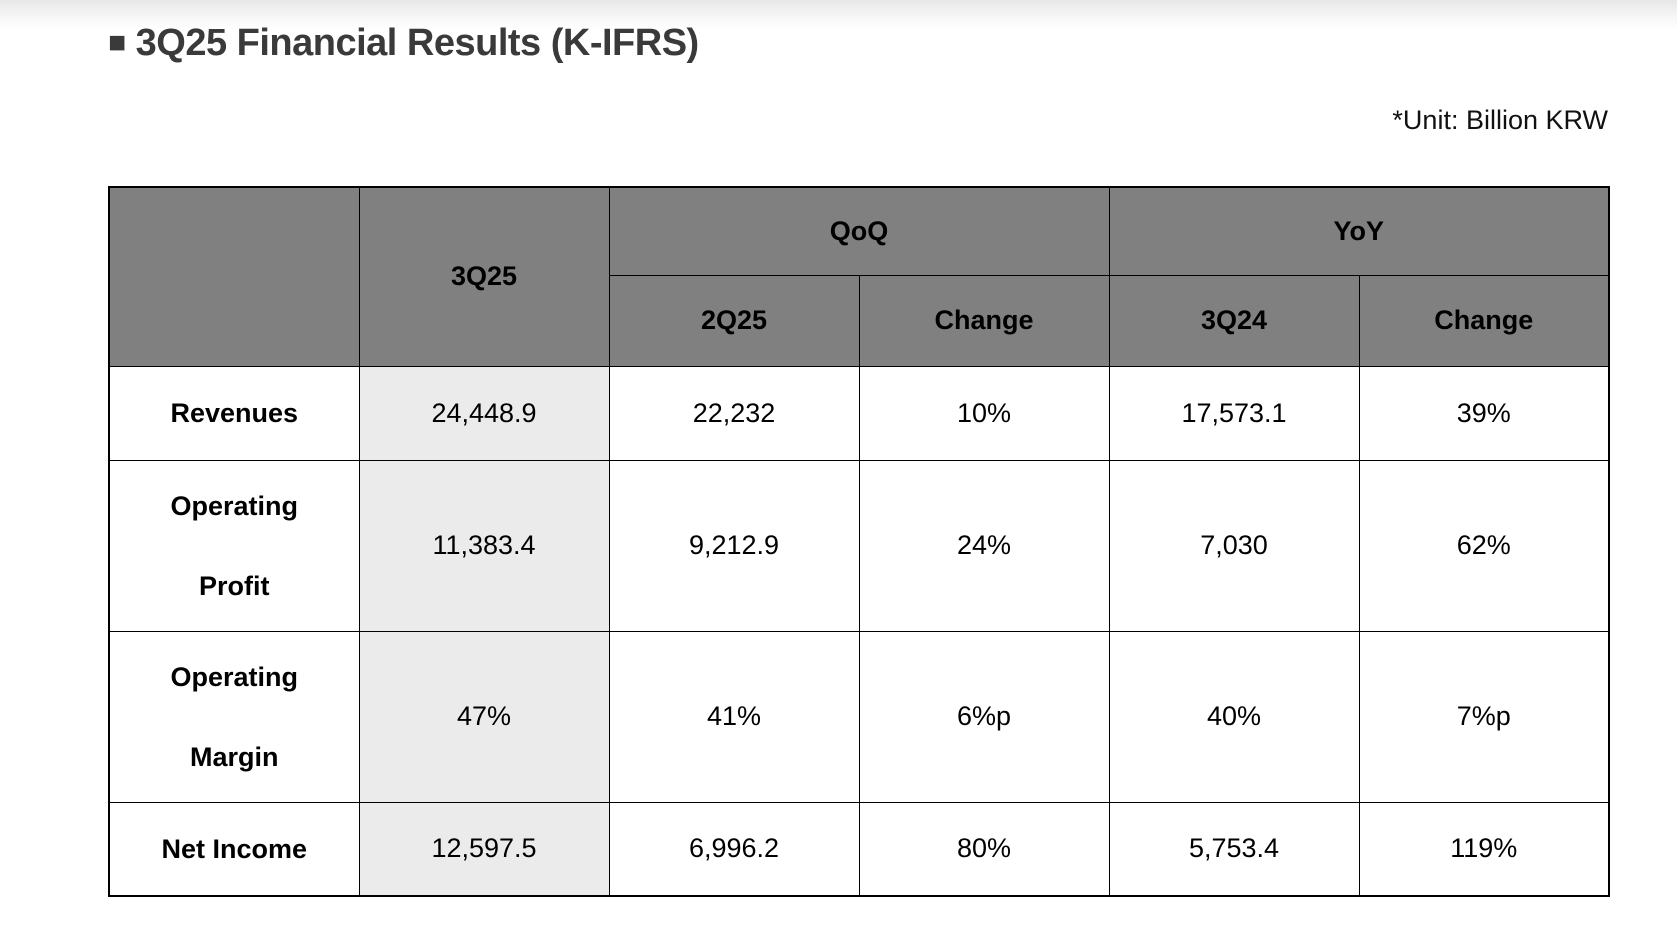 Image resolution: width=1677 pixels, height=933 pixels. Describe the element at coordinates (1234, 413) in the screenshot. I see `cell-revenues-3q24: 17,573.1` at that location.